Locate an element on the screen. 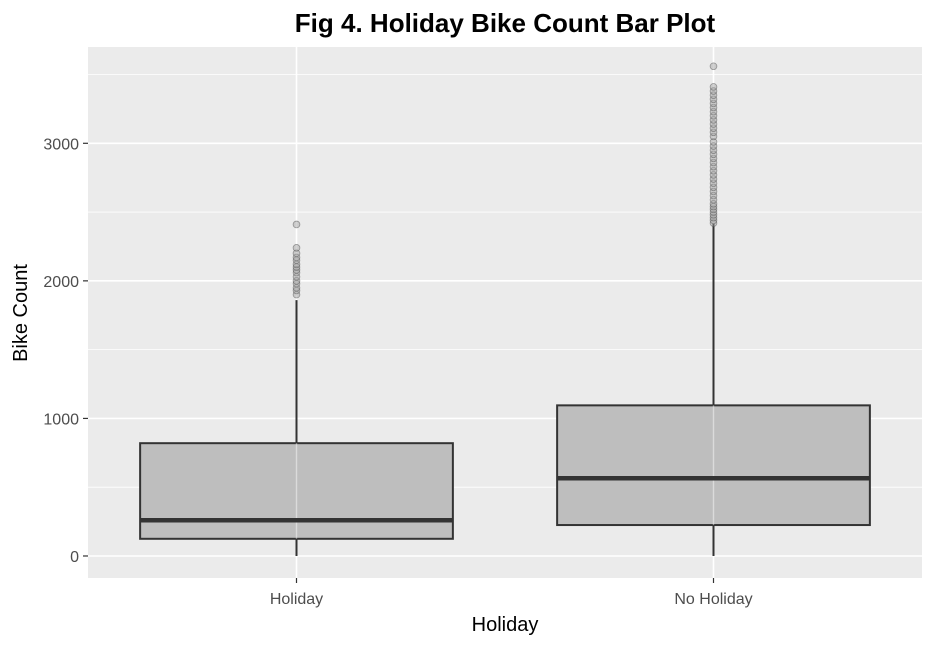 The width and height of the screenshot is (933, 645). y-tick-label: 0 is located at coordinates (74, 557).